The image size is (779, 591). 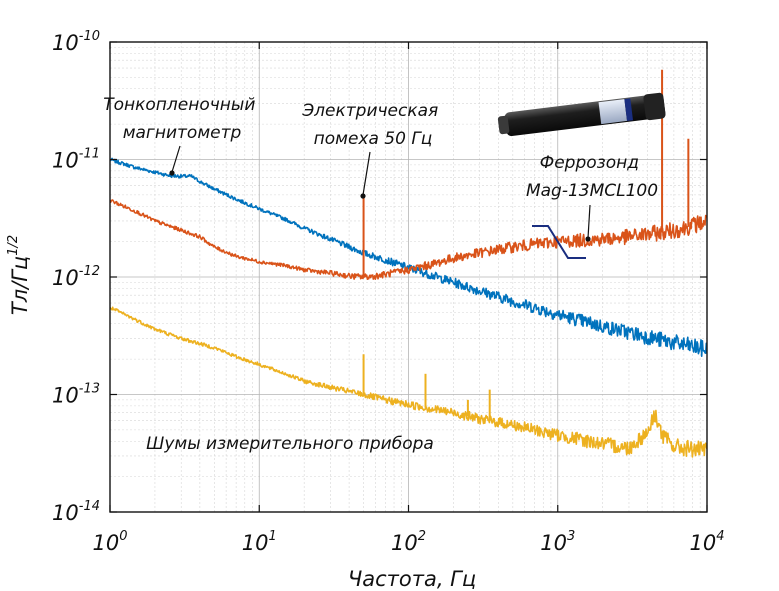 What do you see at coordinates (76, 512) in the screenshot?
I see `y-tick-label: 10-14` at bounding box center [76, 512].